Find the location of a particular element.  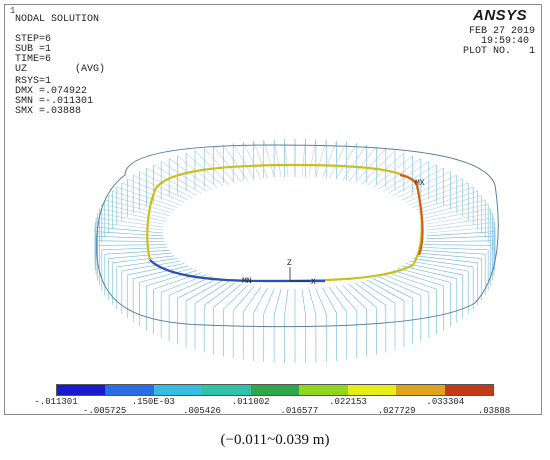

contour-legend-bar is located at coordinates (275, 390).